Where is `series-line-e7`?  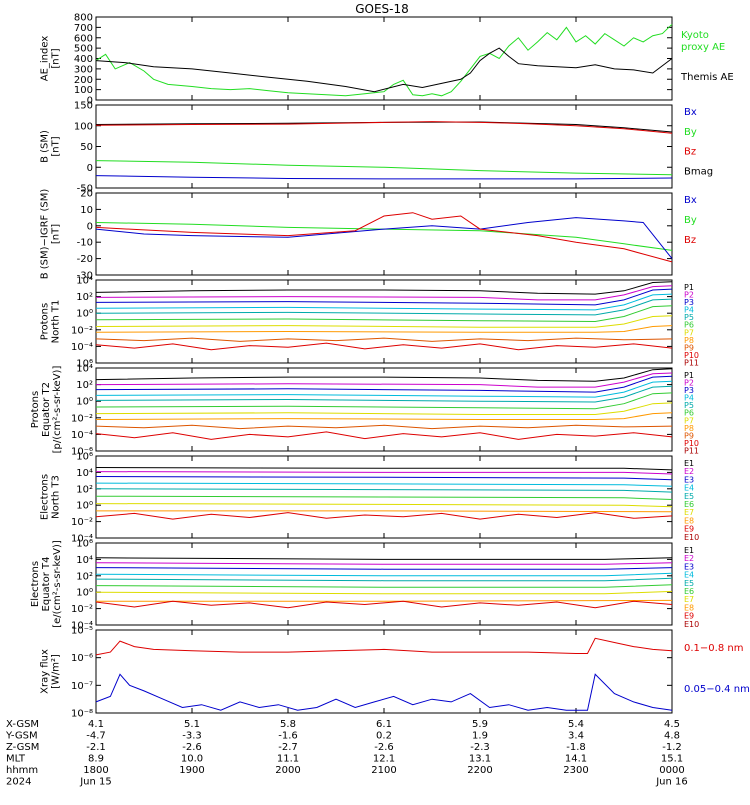 series-line-e7 is located at coordinates (384, 505).